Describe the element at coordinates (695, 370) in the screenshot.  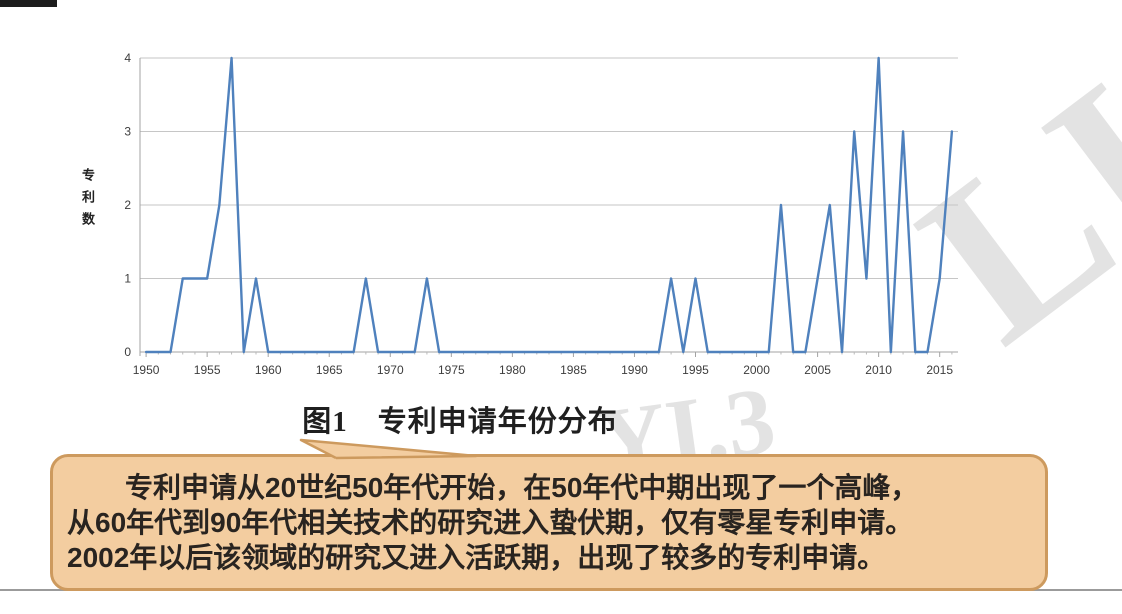
I see `x-tick-label: 1995` at that location.